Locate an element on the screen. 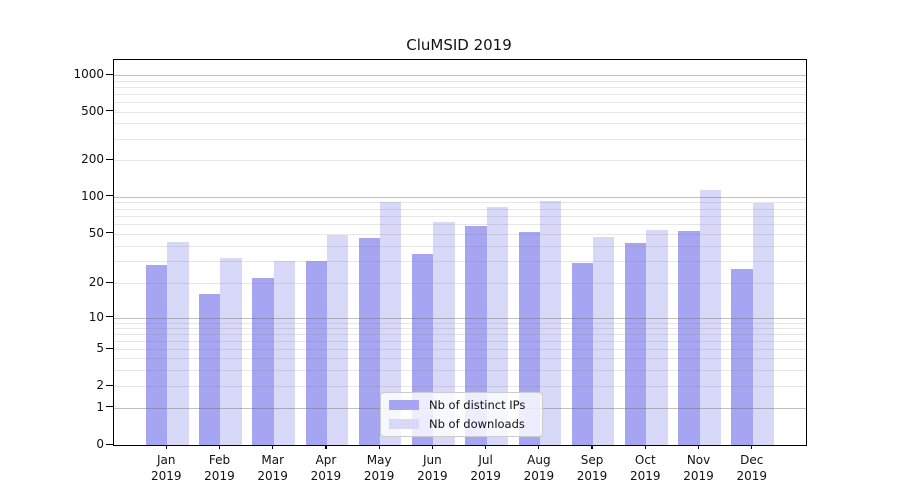 The height and width of the screenshot is (500, 900). y-tick-label-20: 20 is located at coordinates (96, 282).